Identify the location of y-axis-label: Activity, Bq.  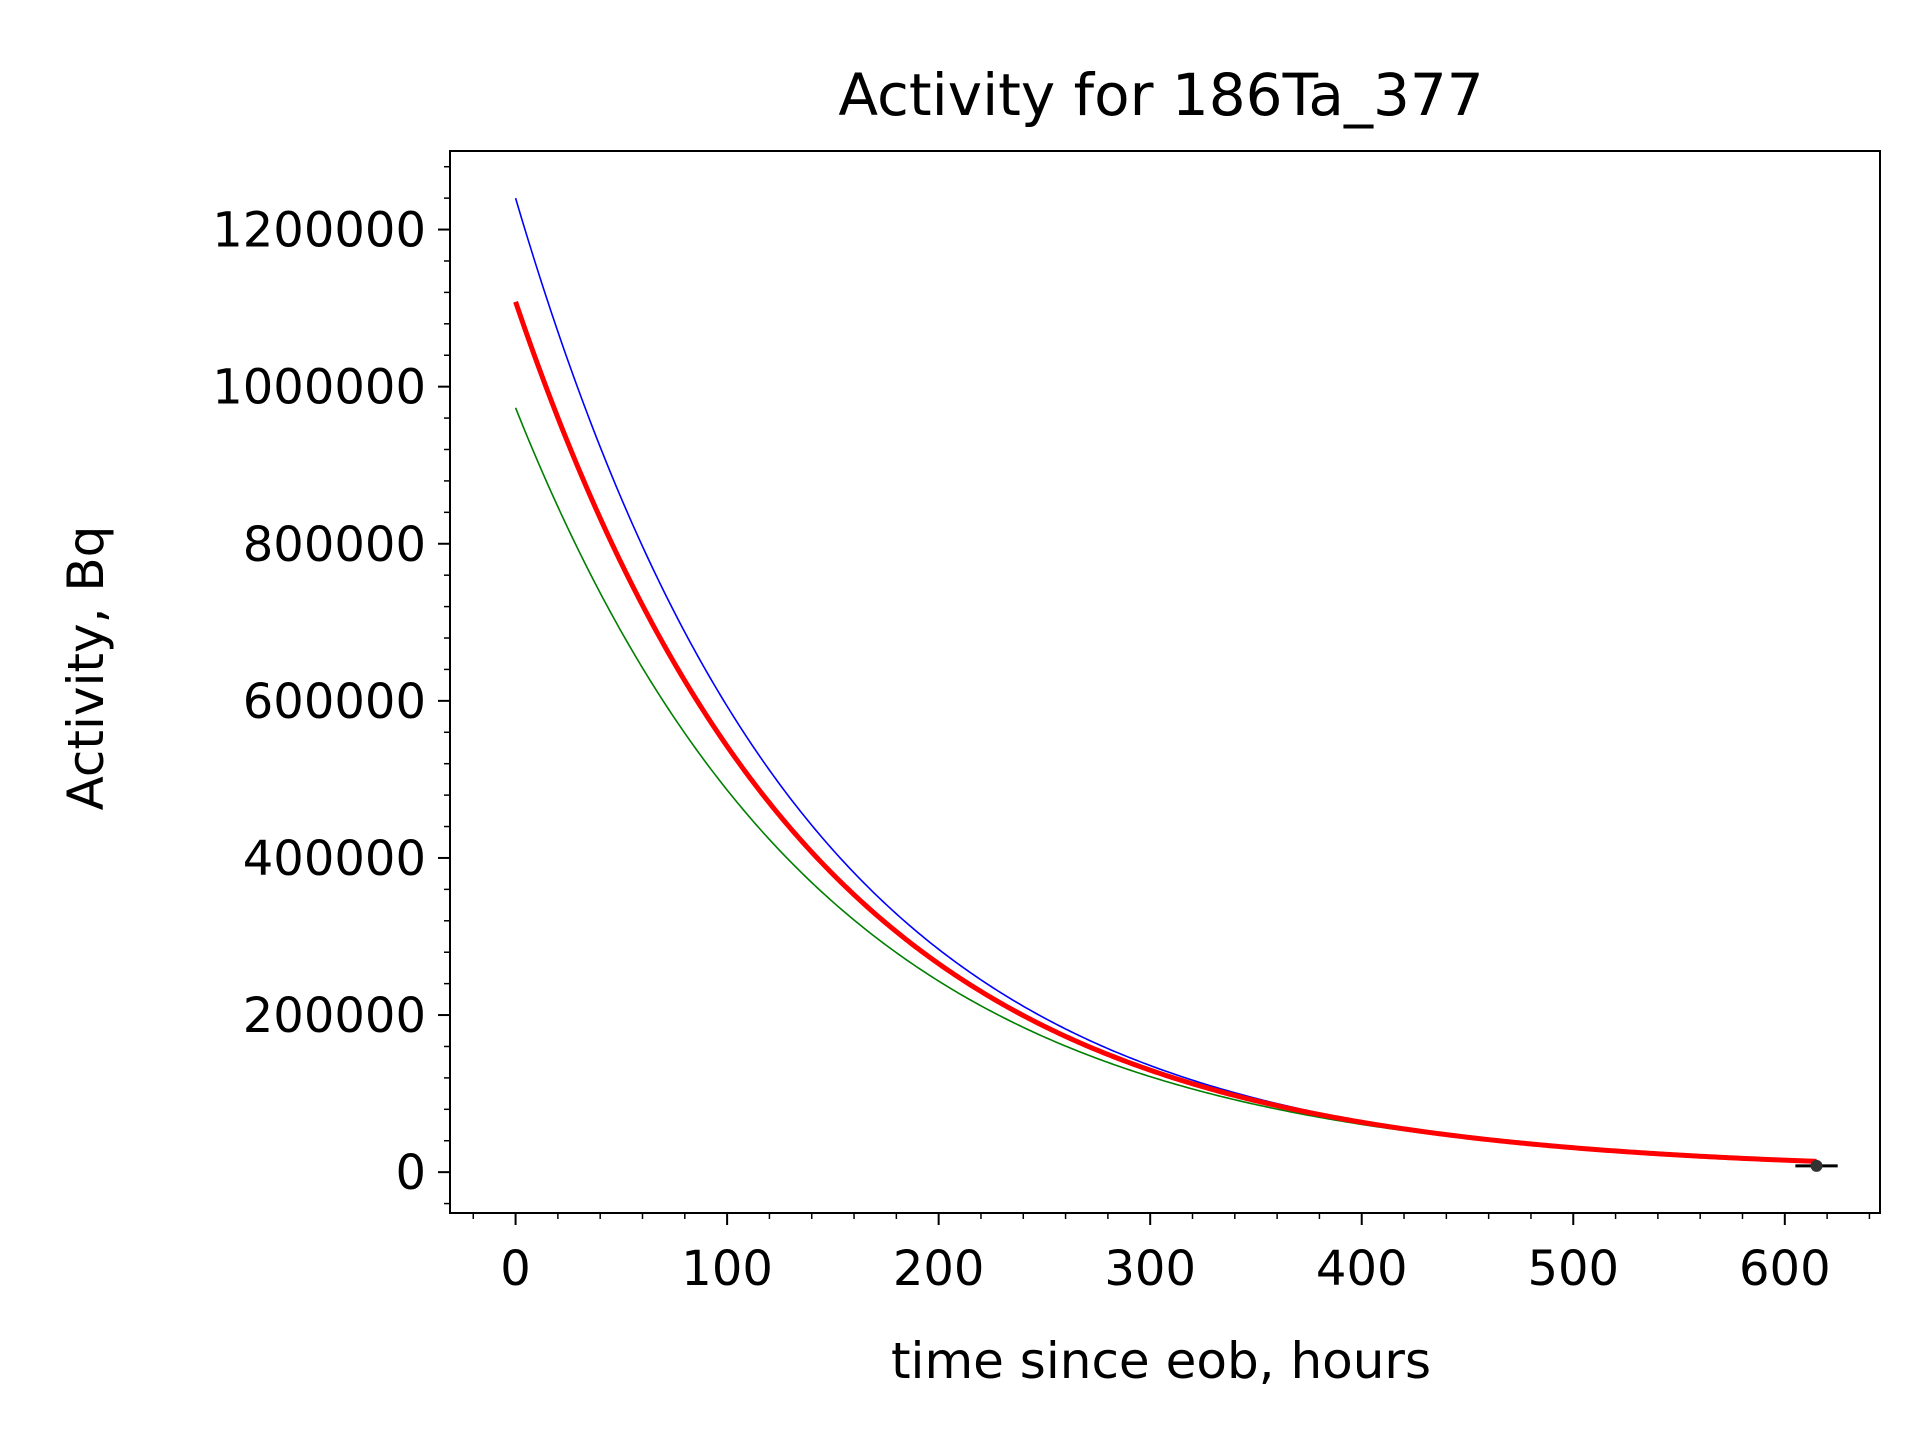
(86, 668).